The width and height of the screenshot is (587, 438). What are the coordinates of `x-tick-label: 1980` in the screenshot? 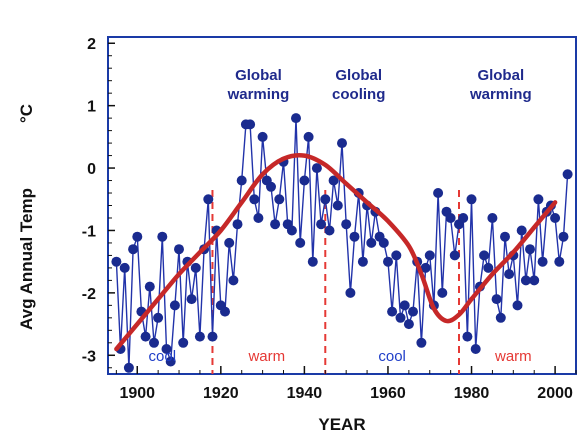 It's located at (472, 393).